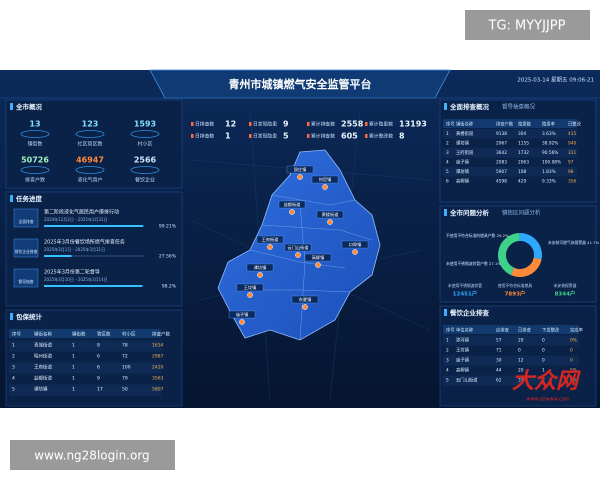  I want to click on legend-text: 不使用不符合标准的燃具户数 29.2%, so click(477, 235).